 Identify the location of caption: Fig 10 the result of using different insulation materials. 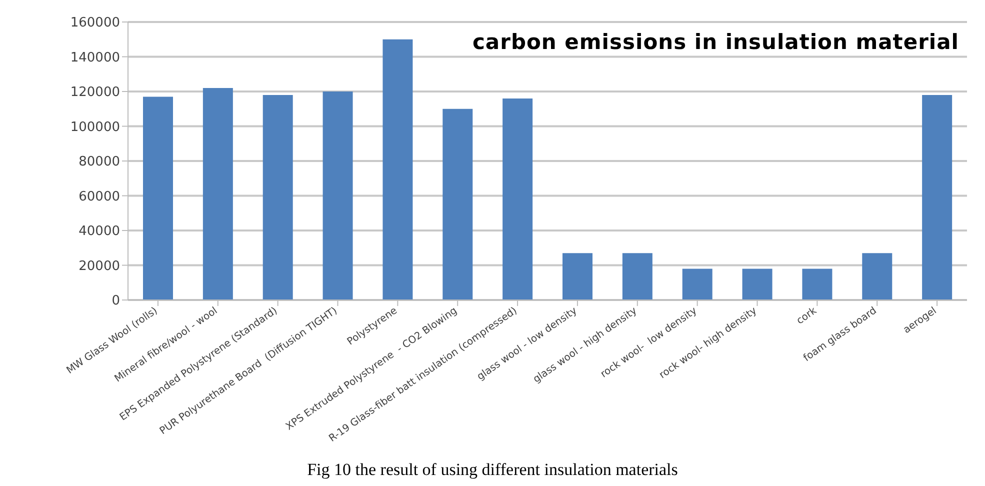
(492, 470).